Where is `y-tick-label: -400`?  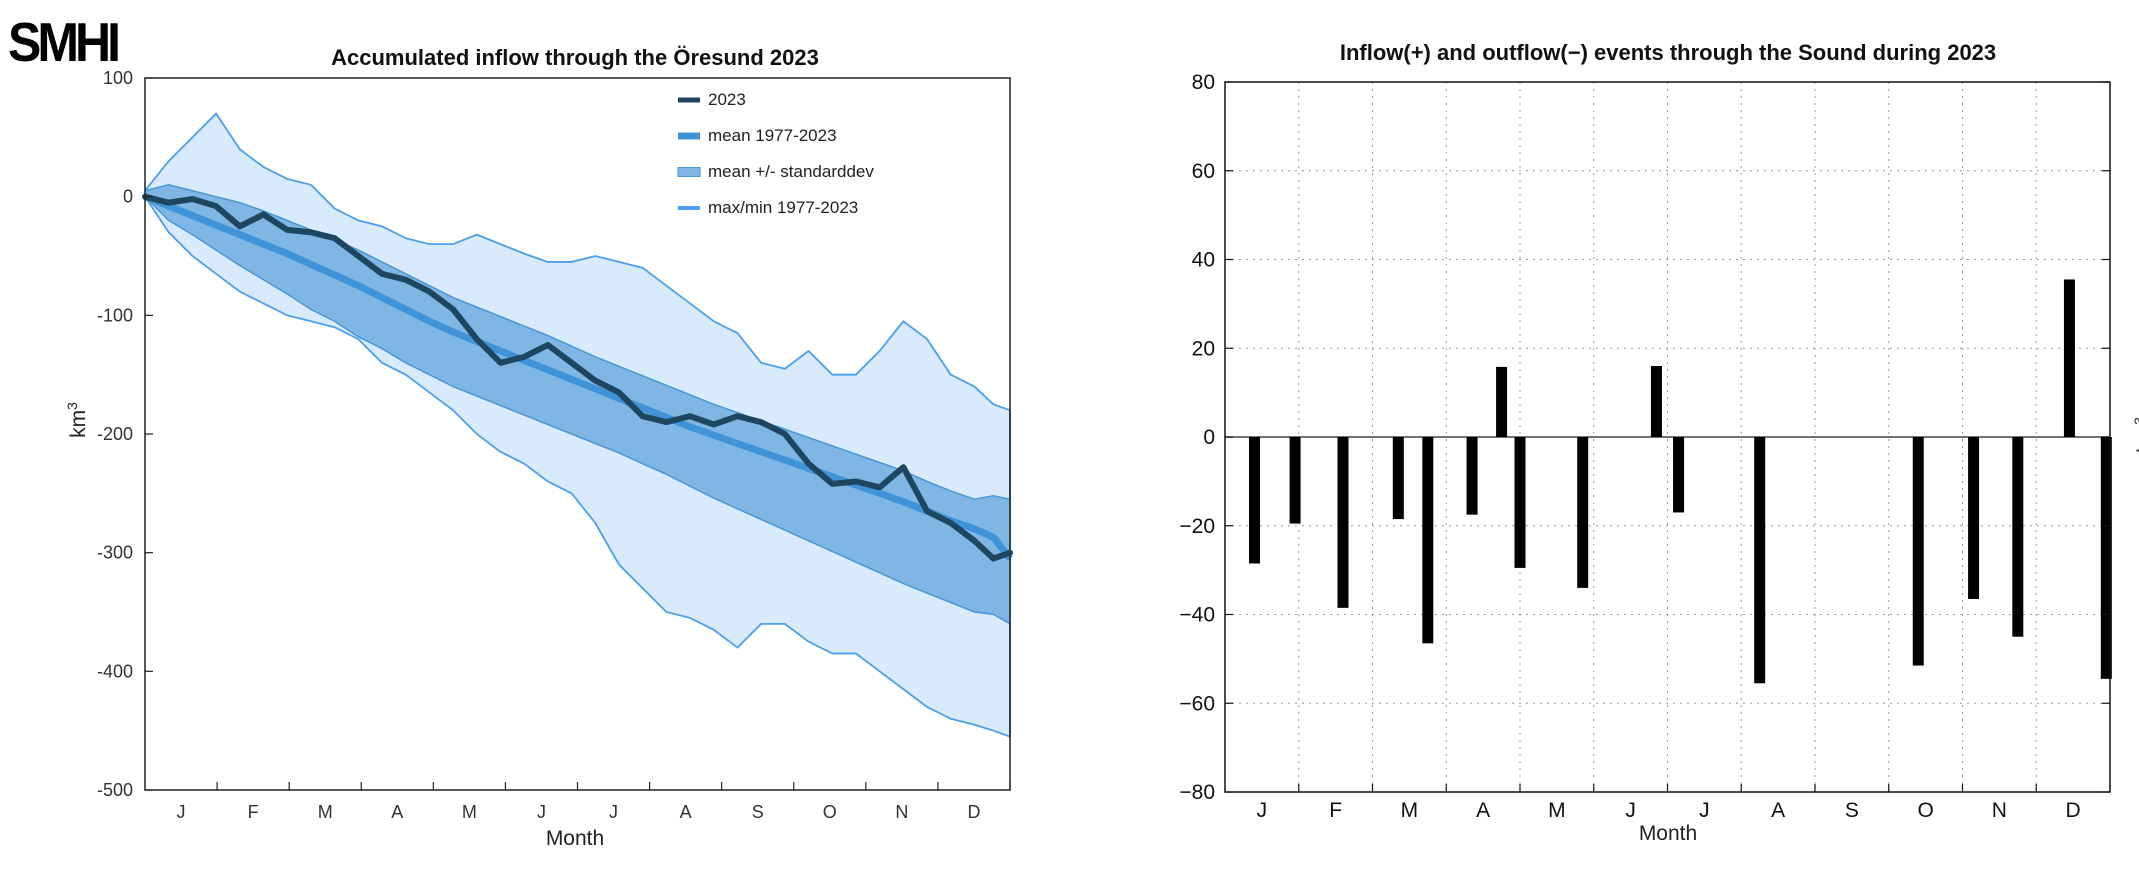
y-tick-label: -400 is located at coordinates (115, 671).